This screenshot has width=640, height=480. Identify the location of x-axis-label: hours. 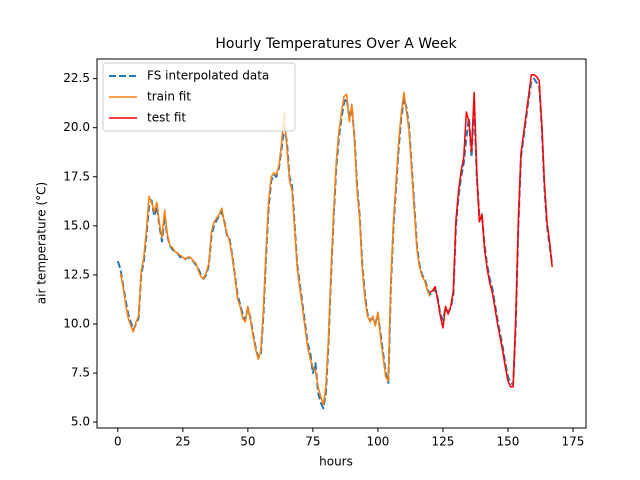
(336, 462).